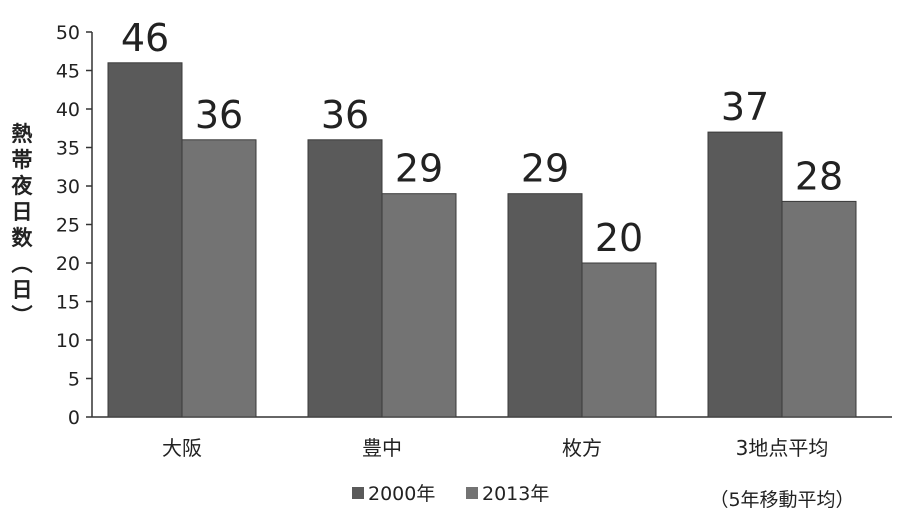  Describe the element at coordinates (582, 448) in the screenshot. I see `category-label: 枚方` at that location.